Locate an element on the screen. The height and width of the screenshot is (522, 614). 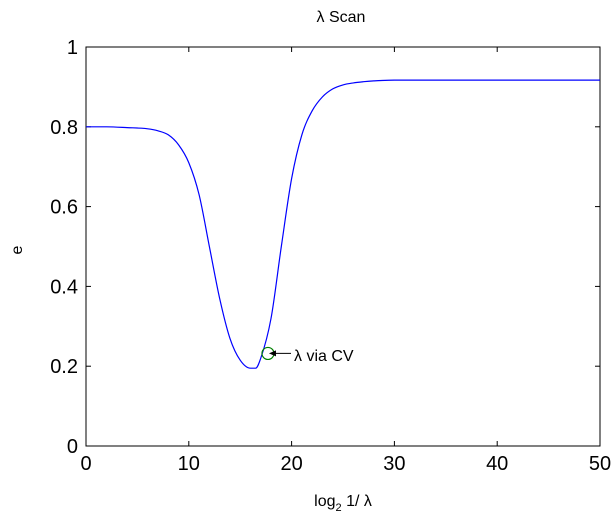
x-axis-label-subscript: 2 is located at coordinates (339, 508).